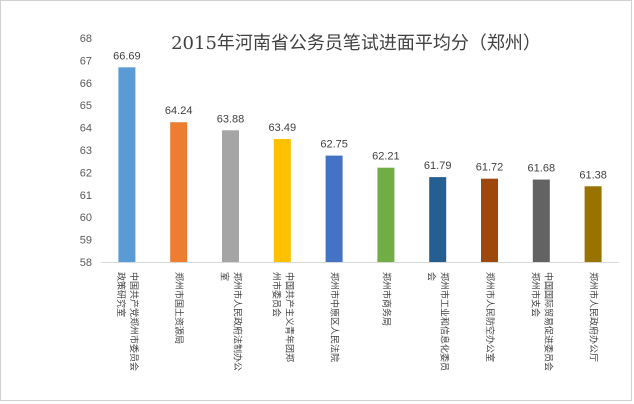  Describe the element at coordinates (276, 294) in the screenshot. I see `category-label: 州市委员会` at that location.